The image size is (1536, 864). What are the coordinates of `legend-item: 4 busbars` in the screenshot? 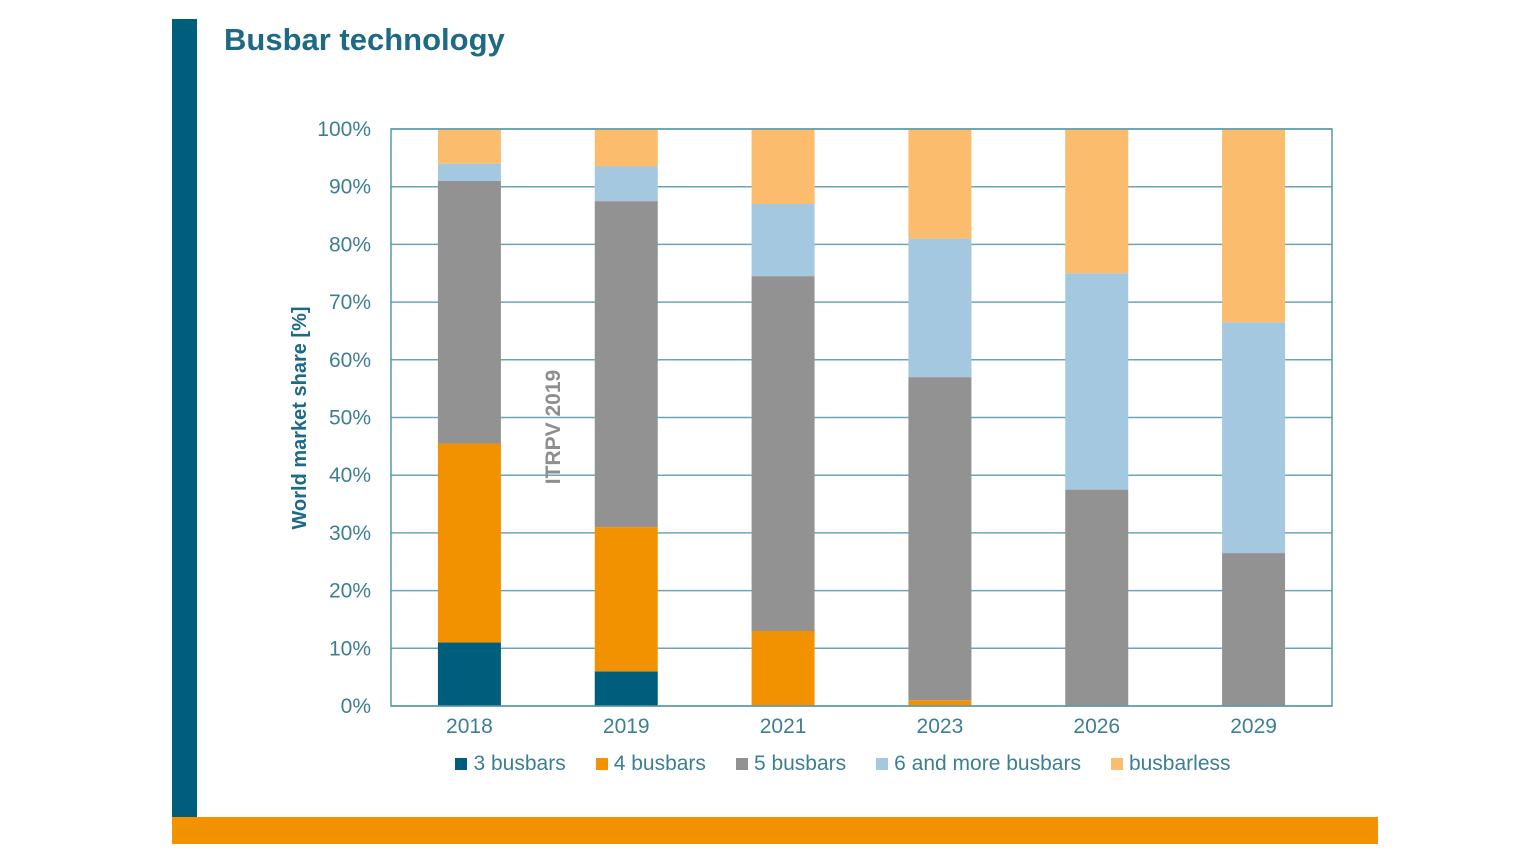 It's located at (650, 764).